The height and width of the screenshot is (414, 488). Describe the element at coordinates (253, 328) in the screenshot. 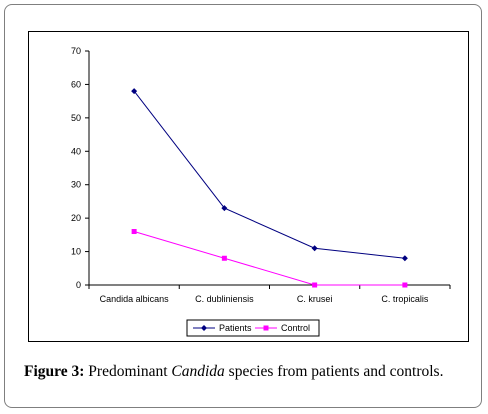

I see `legend-box` at that location.